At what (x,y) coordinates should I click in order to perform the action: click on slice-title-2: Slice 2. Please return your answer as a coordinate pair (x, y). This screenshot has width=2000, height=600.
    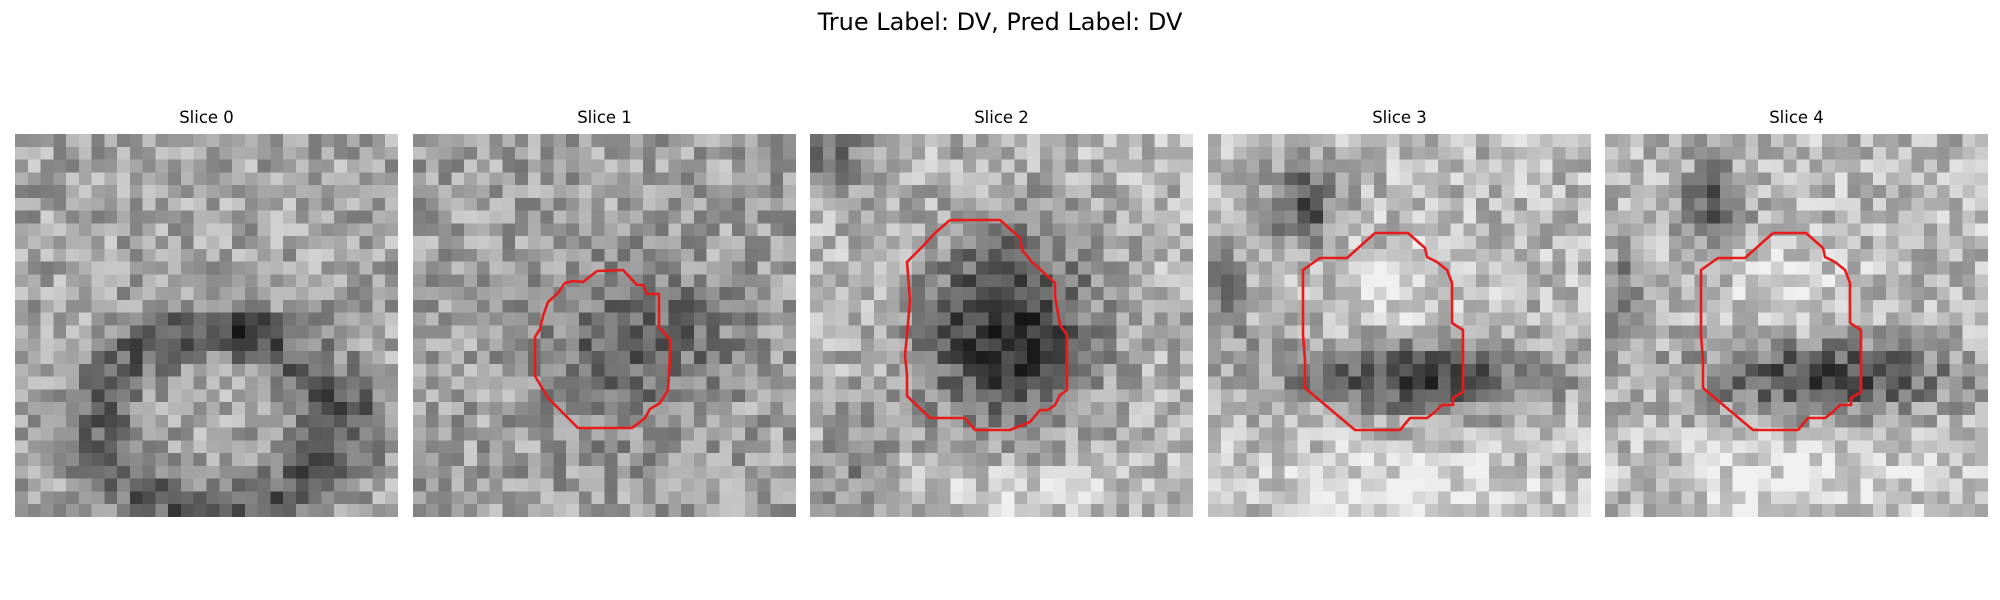
    Looking at the image, I should click on (1001, 117).